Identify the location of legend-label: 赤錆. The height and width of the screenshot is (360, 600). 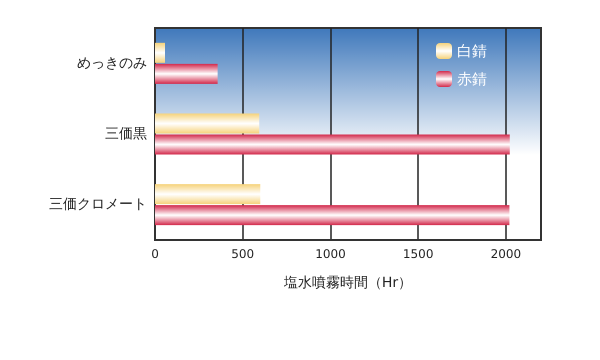
(472, 79).